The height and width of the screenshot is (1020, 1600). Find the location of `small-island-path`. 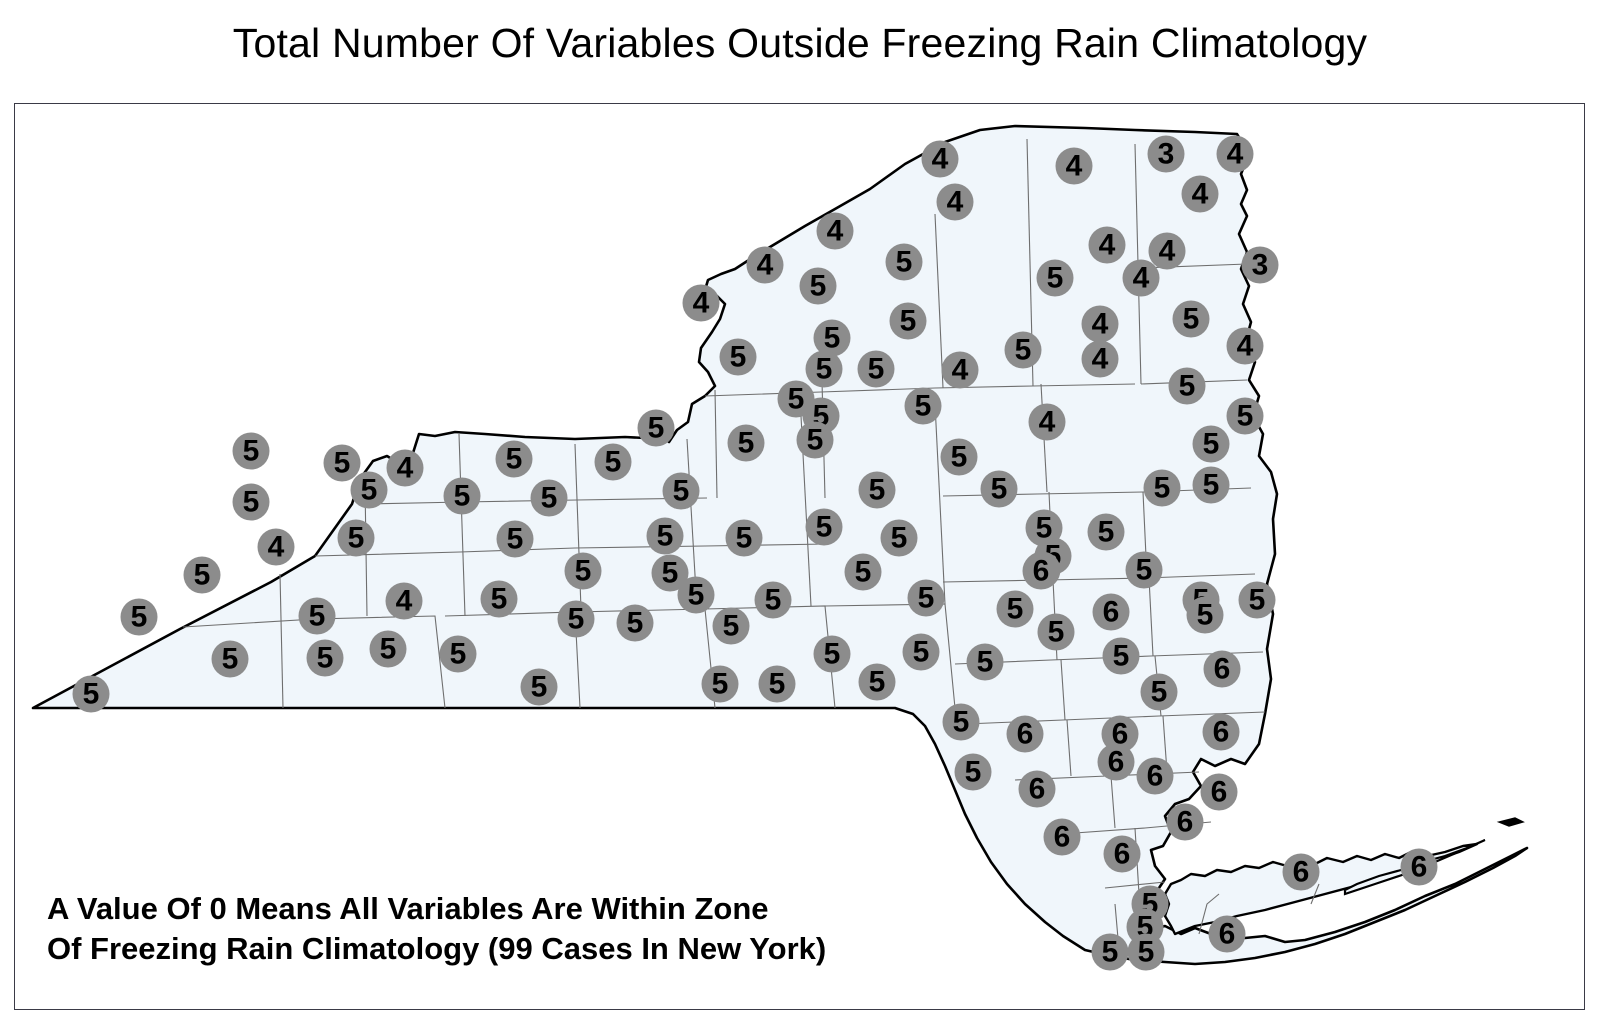

small-island-path is located at coordinates (1510, 822).